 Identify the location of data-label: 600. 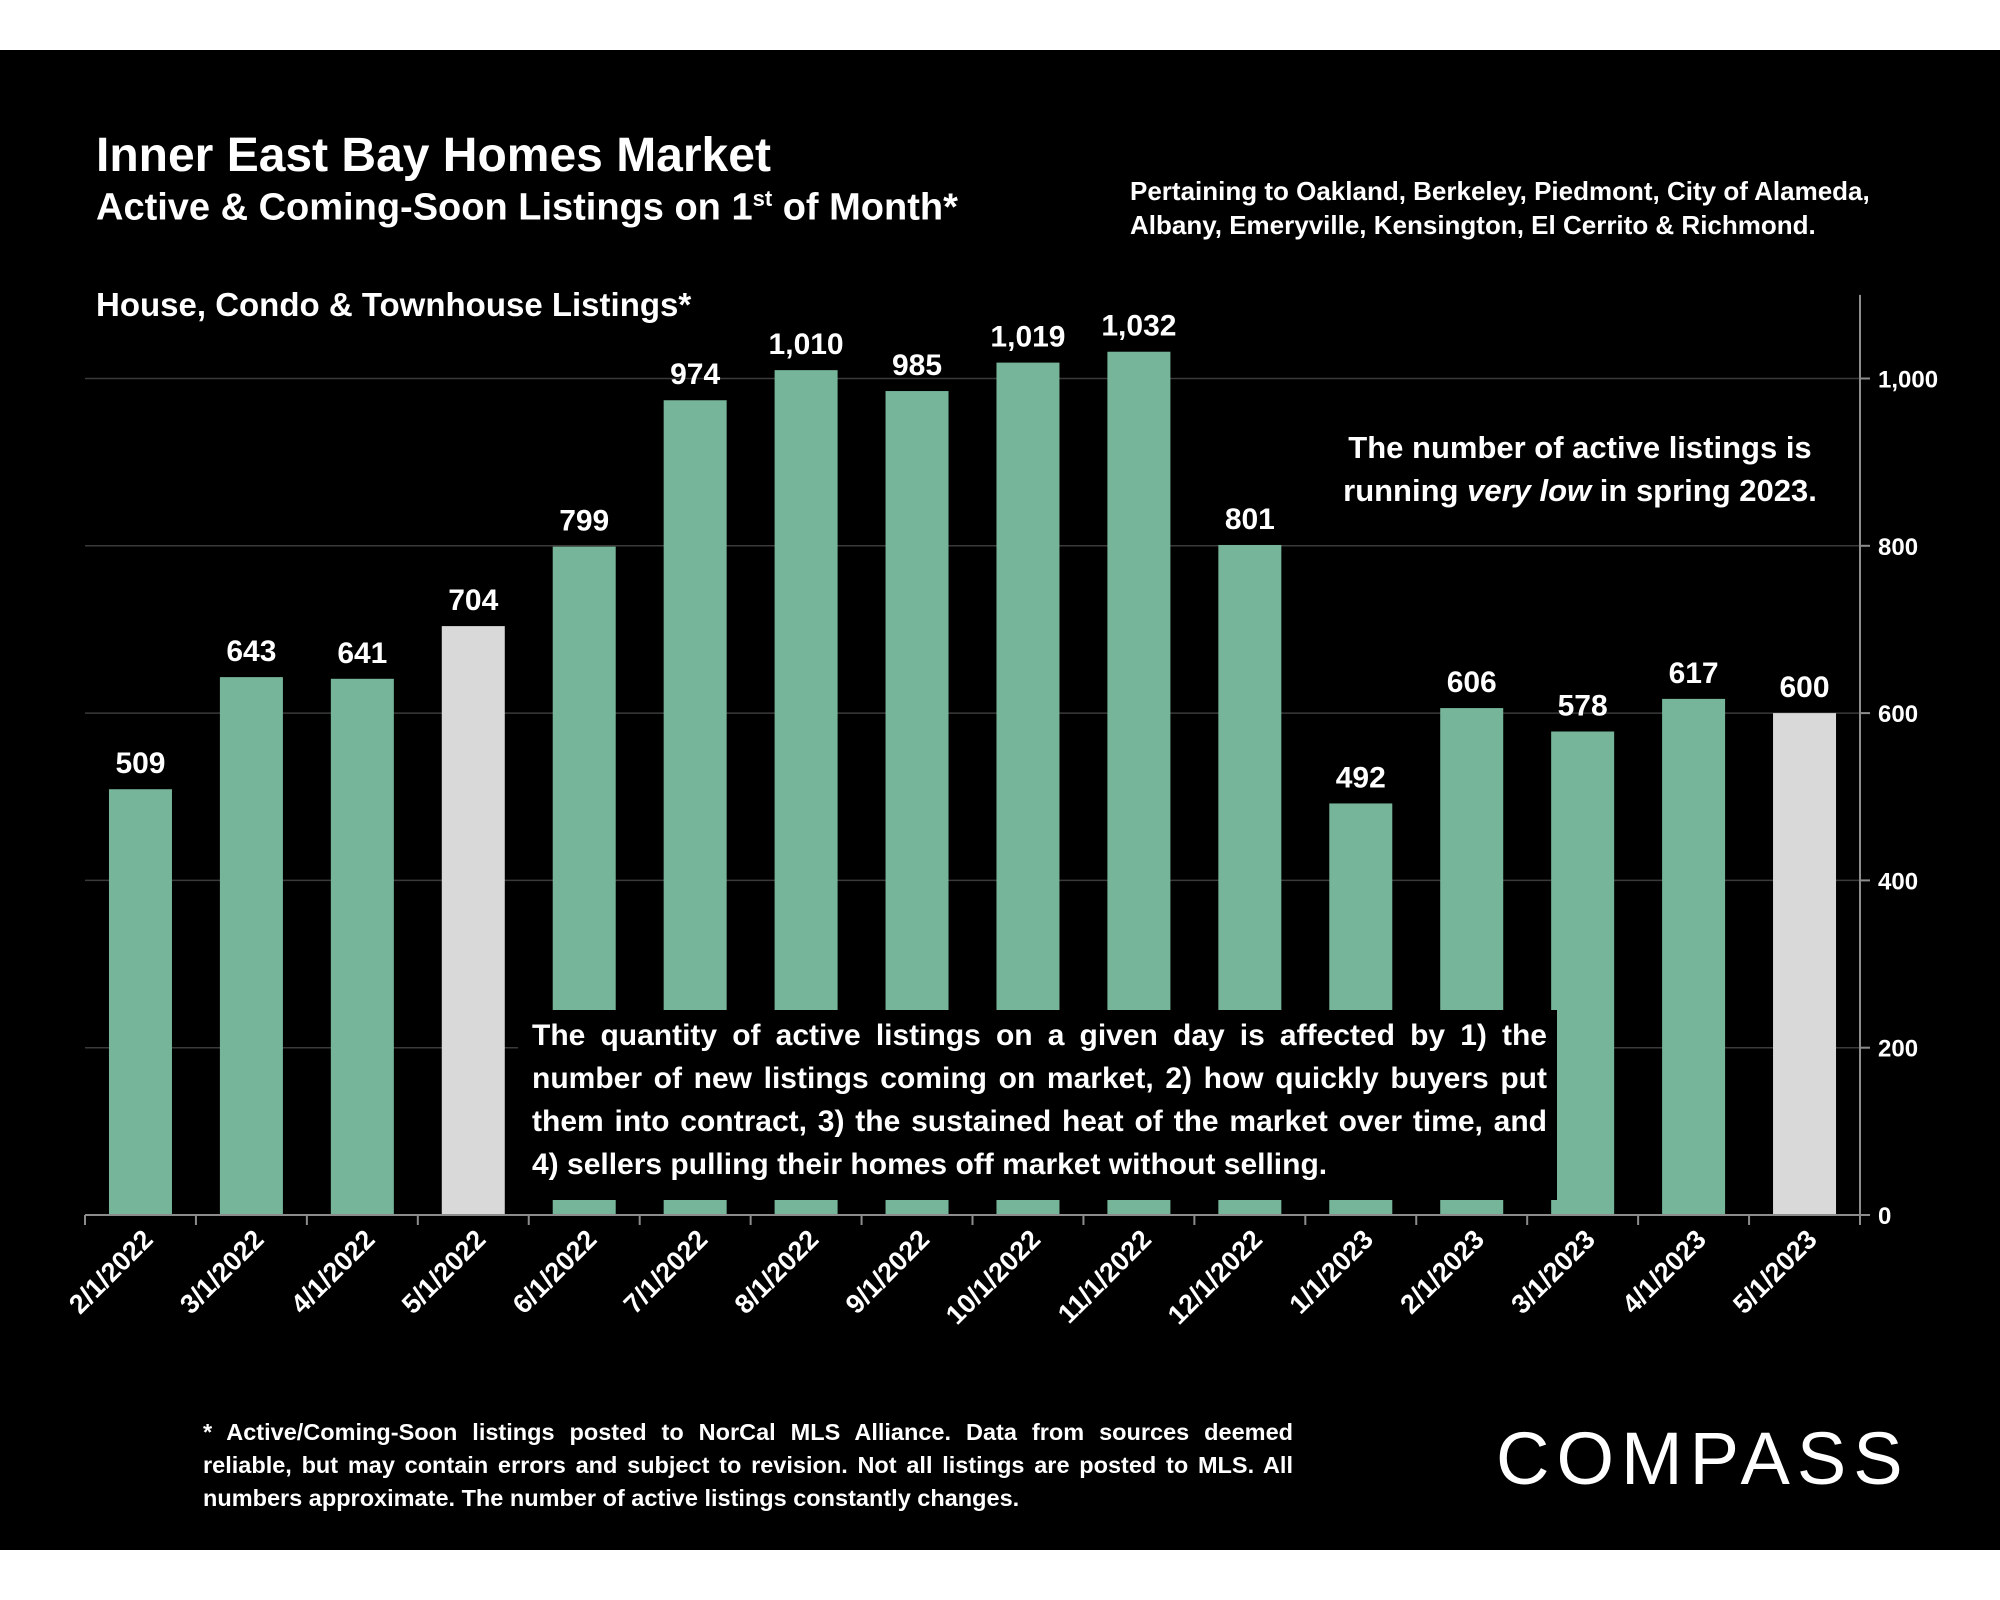
(1805, 687).